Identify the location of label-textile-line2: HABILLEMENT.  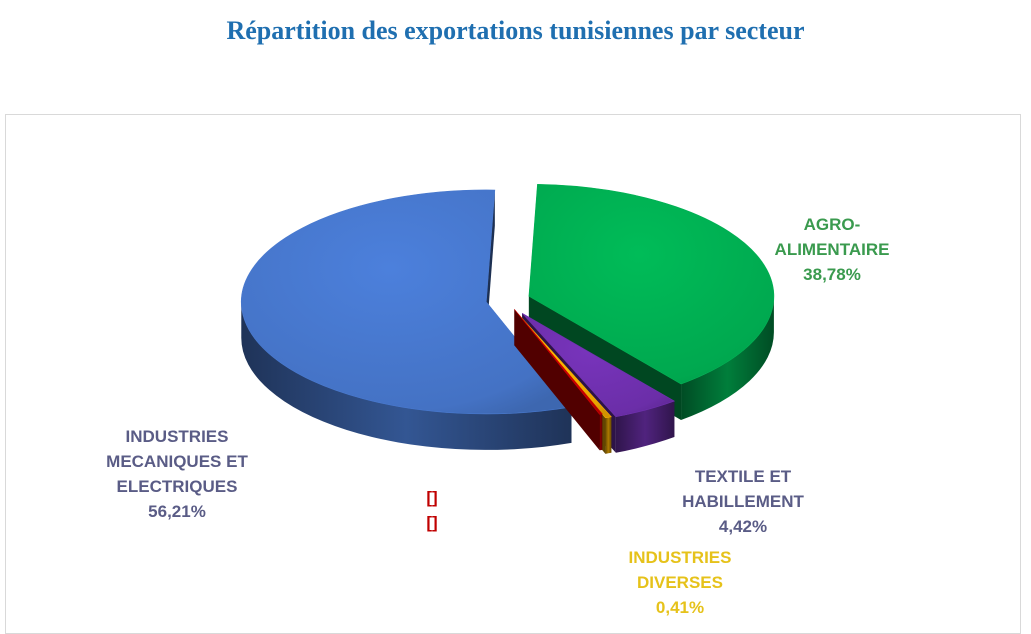
(743, 501).